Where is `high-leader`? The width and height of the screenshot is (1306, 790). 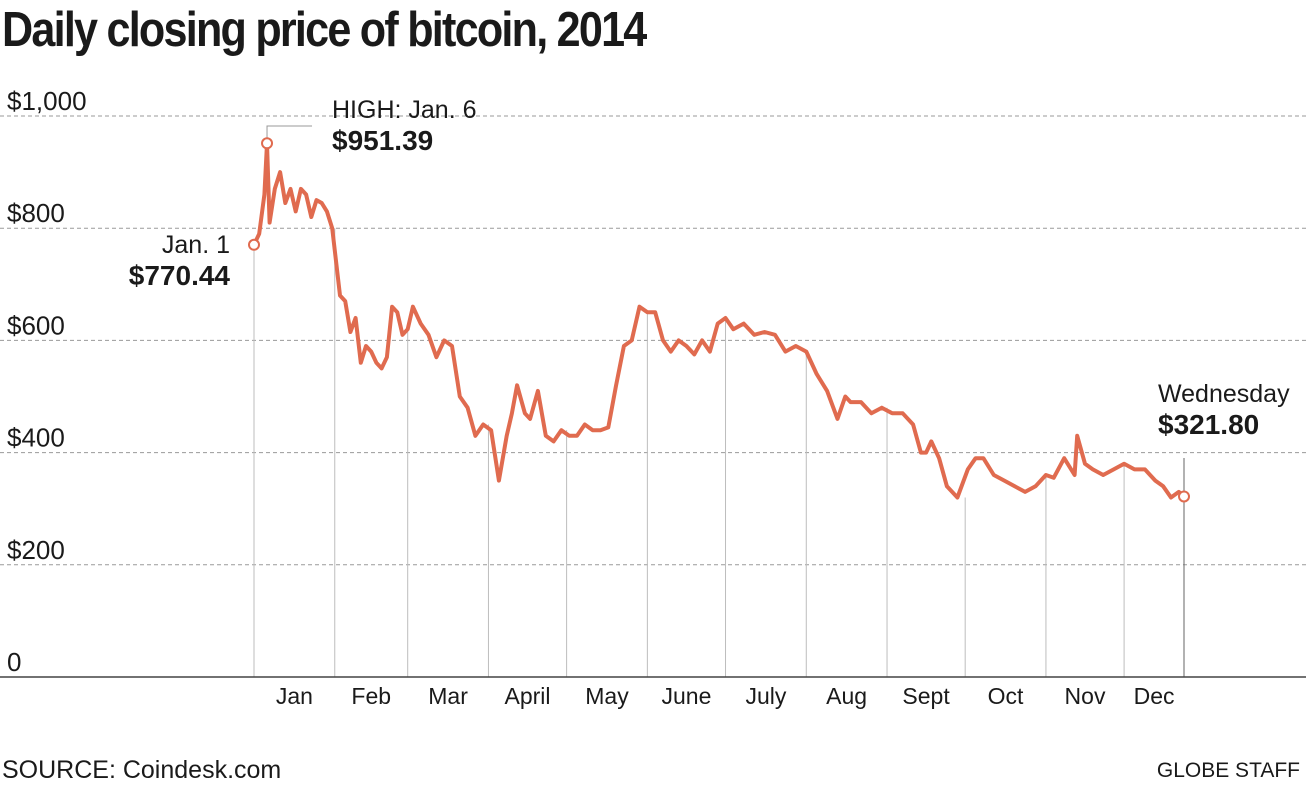 high-leader is located at coordinates (289, 134).